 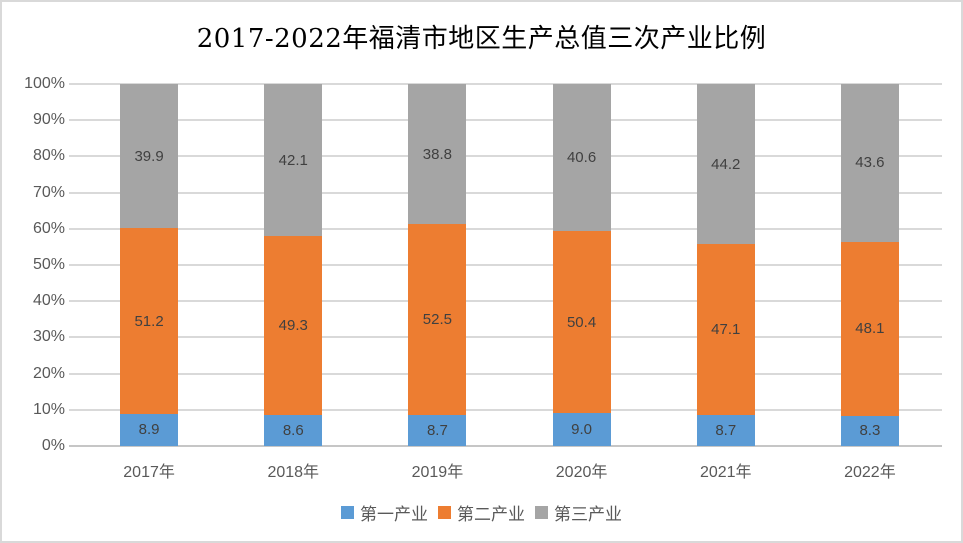 I want to click on y-tick-label: 90%, so click(x=48, y=120).